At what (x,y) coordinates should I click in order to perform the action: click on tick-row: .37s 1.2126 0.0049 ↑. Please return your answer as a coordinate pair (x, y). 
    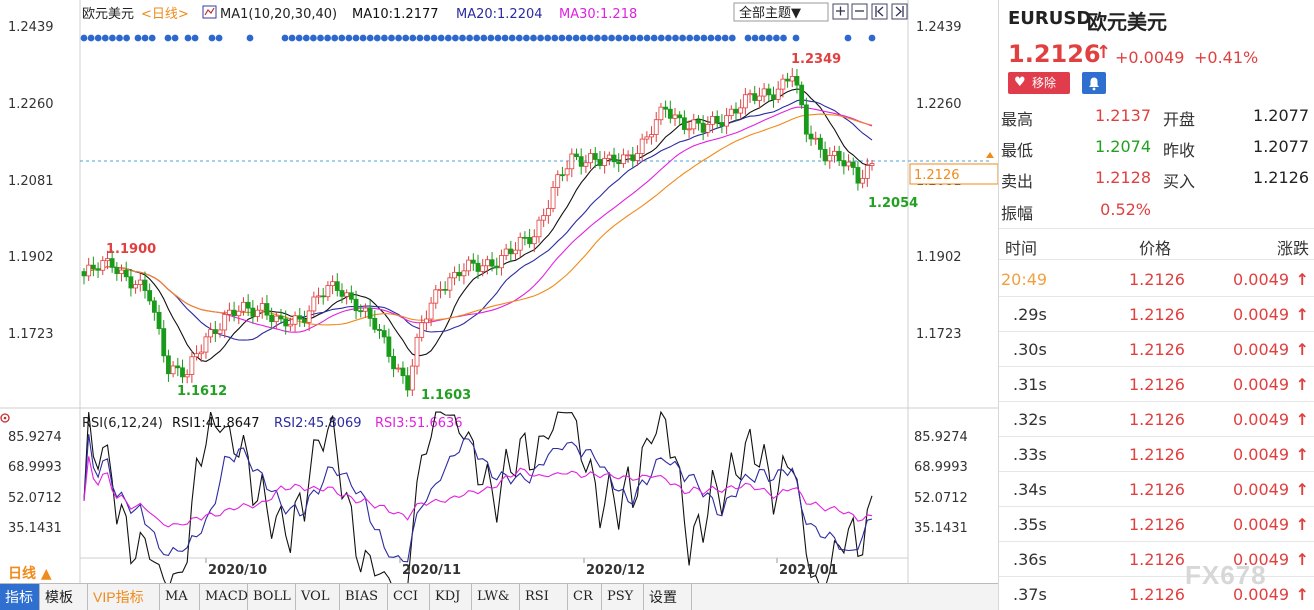
    Looking at the image, I should click on (1156, 593).